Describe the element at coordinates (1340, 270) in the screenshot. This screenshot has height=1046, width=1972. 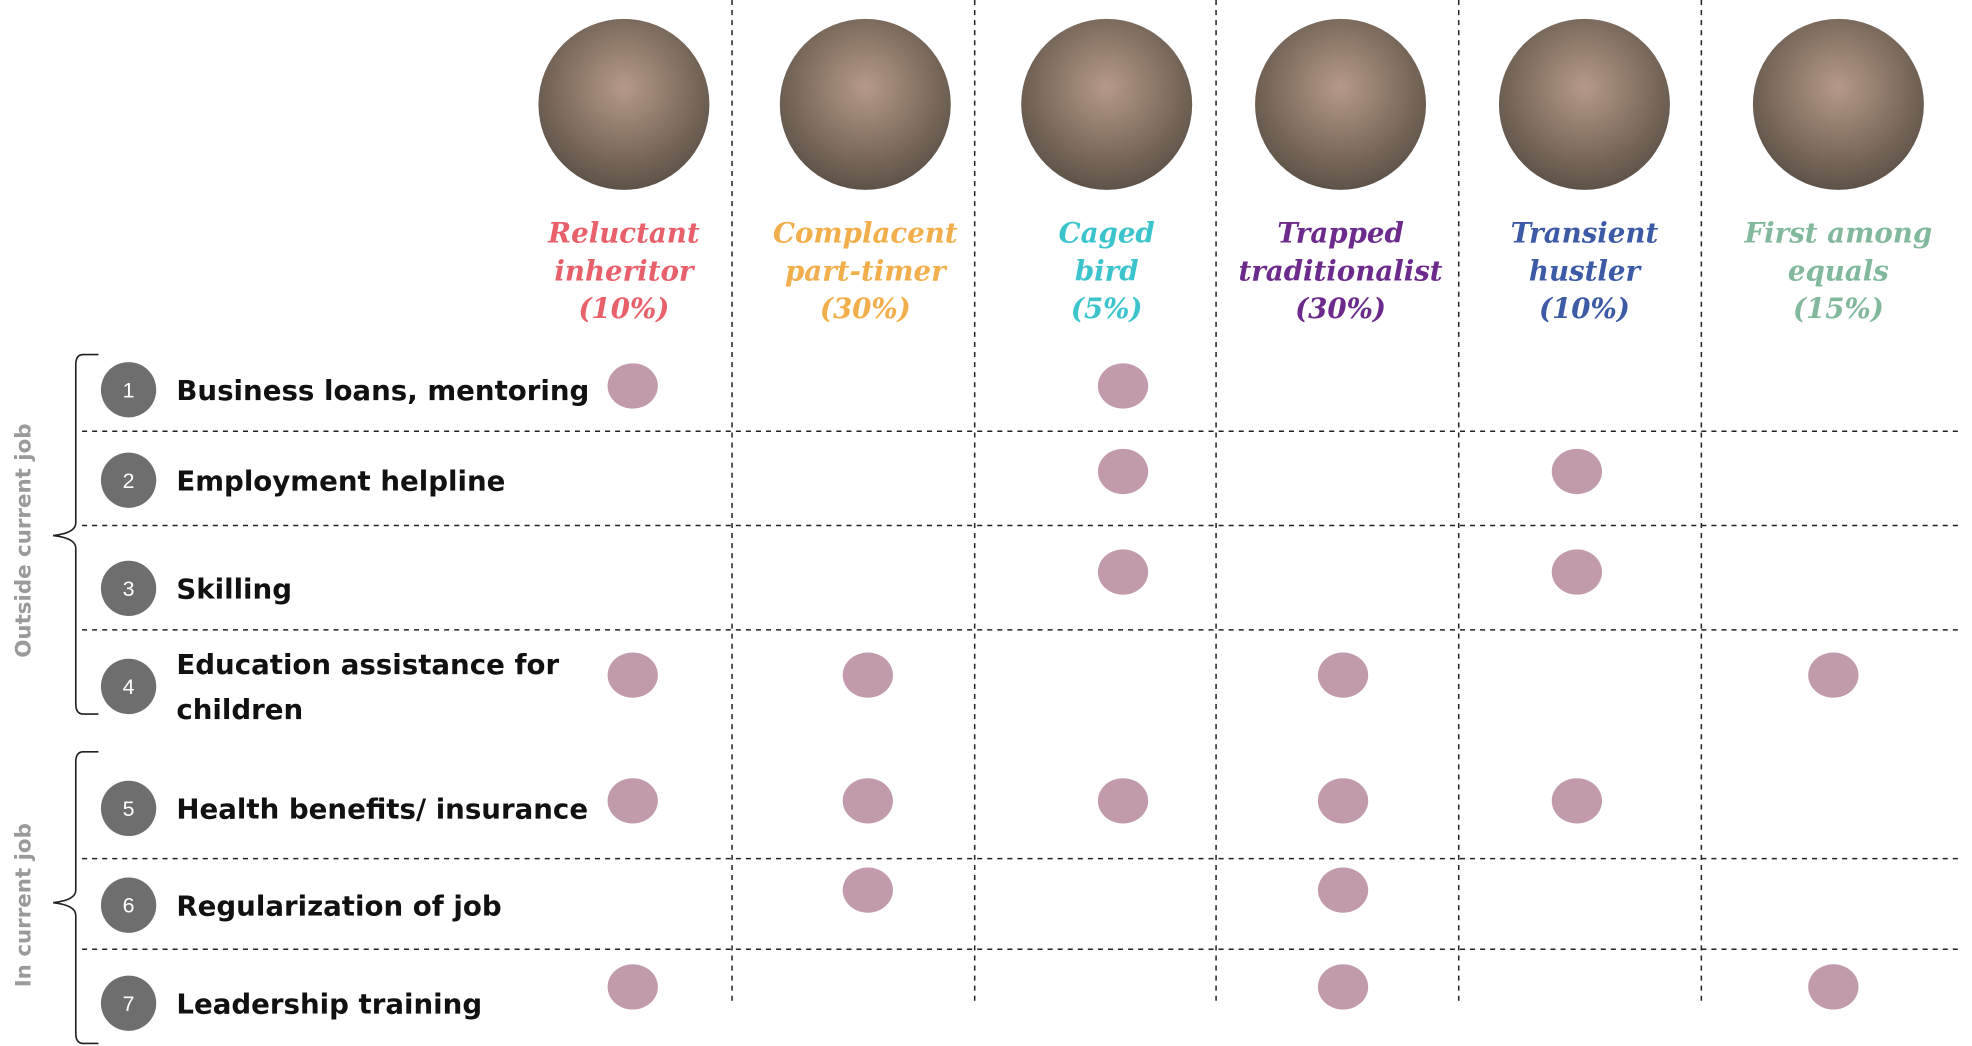
I see `persona-name: traditionalist` at that location.